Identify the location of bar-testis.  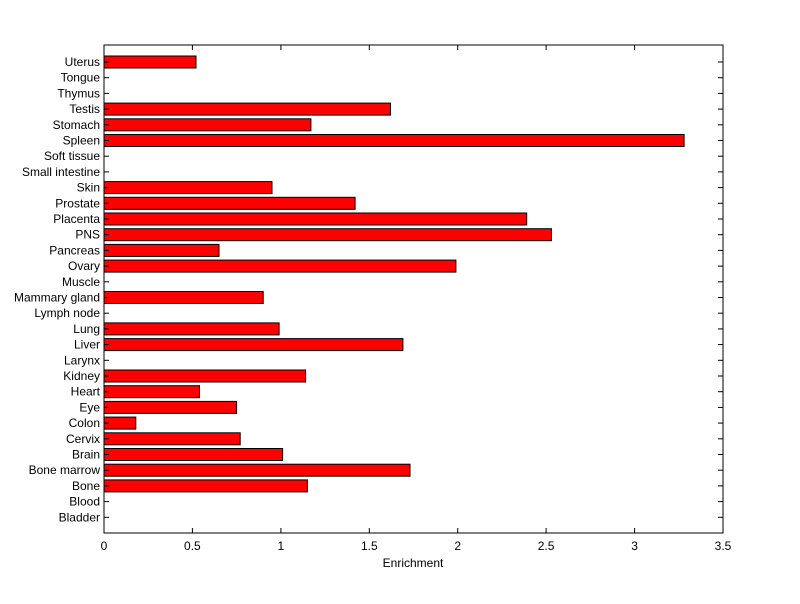
(247, 109).